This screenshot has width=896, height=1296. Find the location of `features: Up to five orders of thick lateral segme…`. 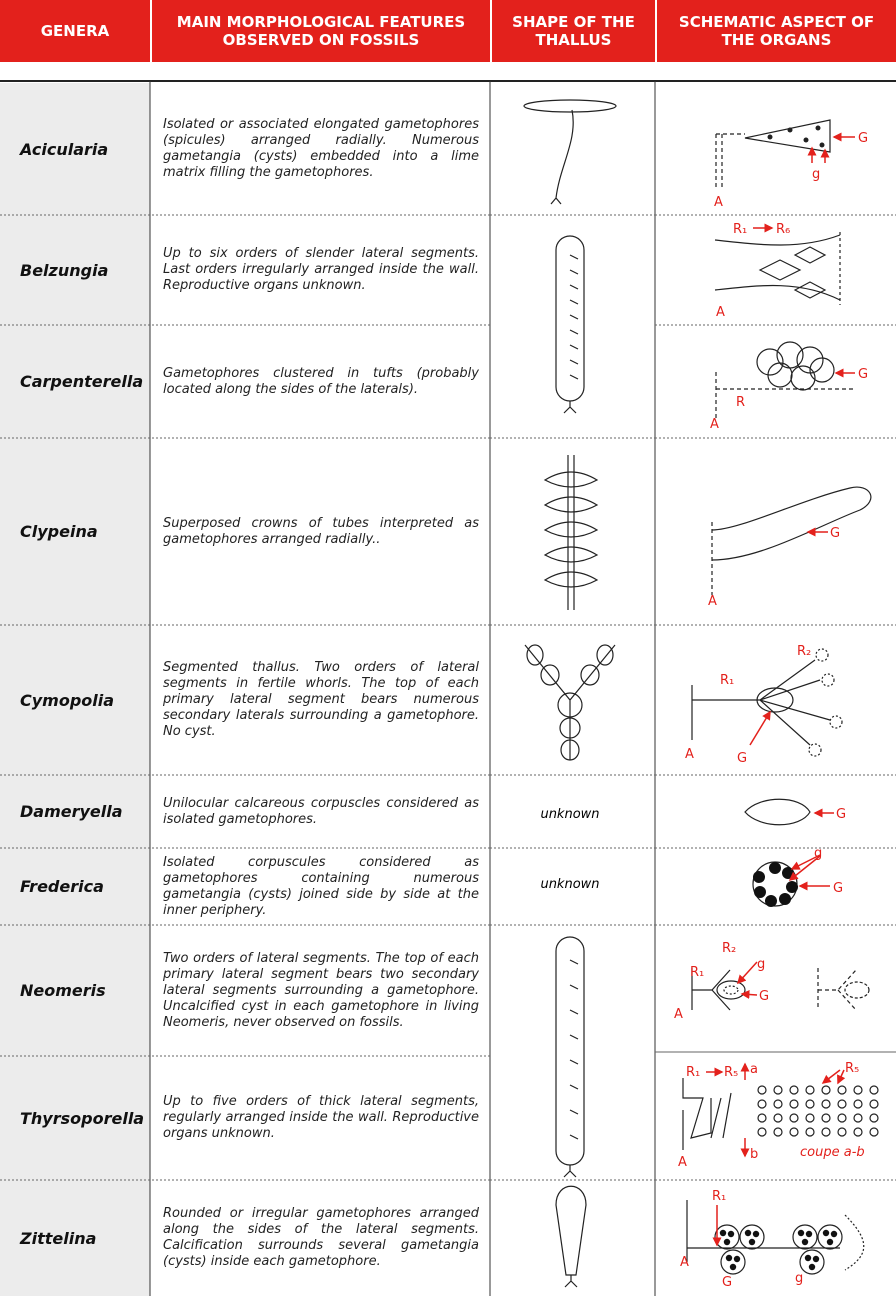

features: Up to five orders of thick lateral segme… is located at coordinates (321, 1117).